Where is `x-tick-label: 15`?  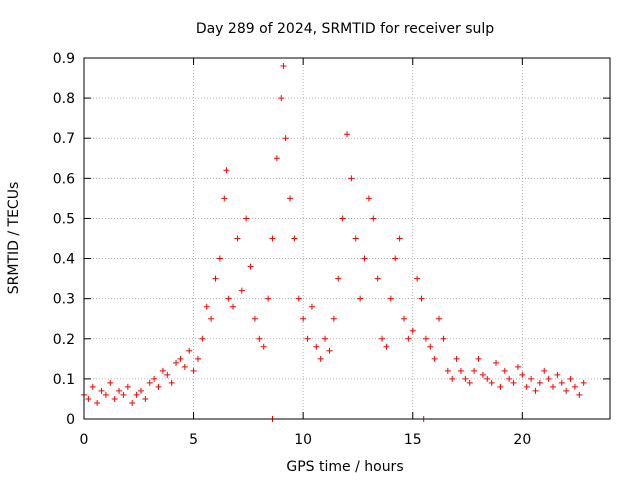
x-tick-label: 15 is located at coordinates (413, 440).